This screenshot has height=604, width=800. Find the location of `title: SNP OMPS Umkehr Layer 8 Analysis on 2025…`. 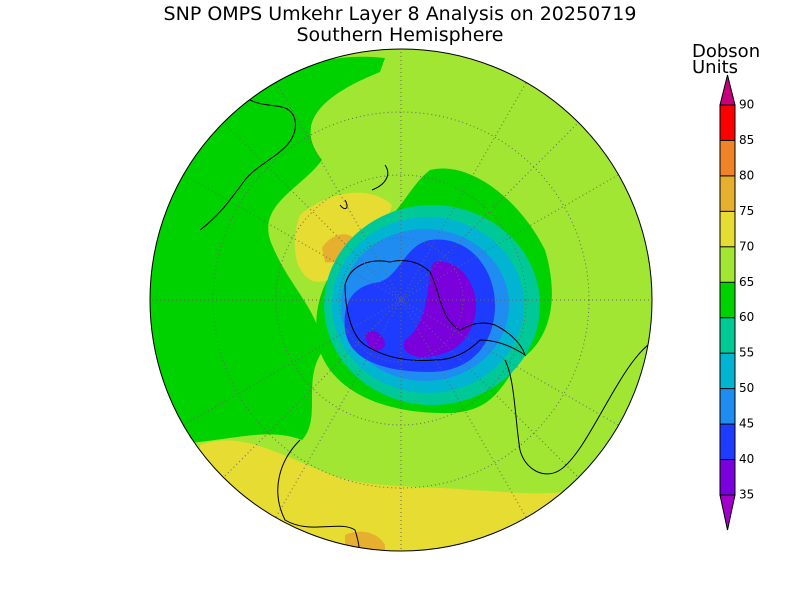

title: SNP OMPS Umkehr Layer 8 Analysis on 2025… is located at coordinates (400, 14).